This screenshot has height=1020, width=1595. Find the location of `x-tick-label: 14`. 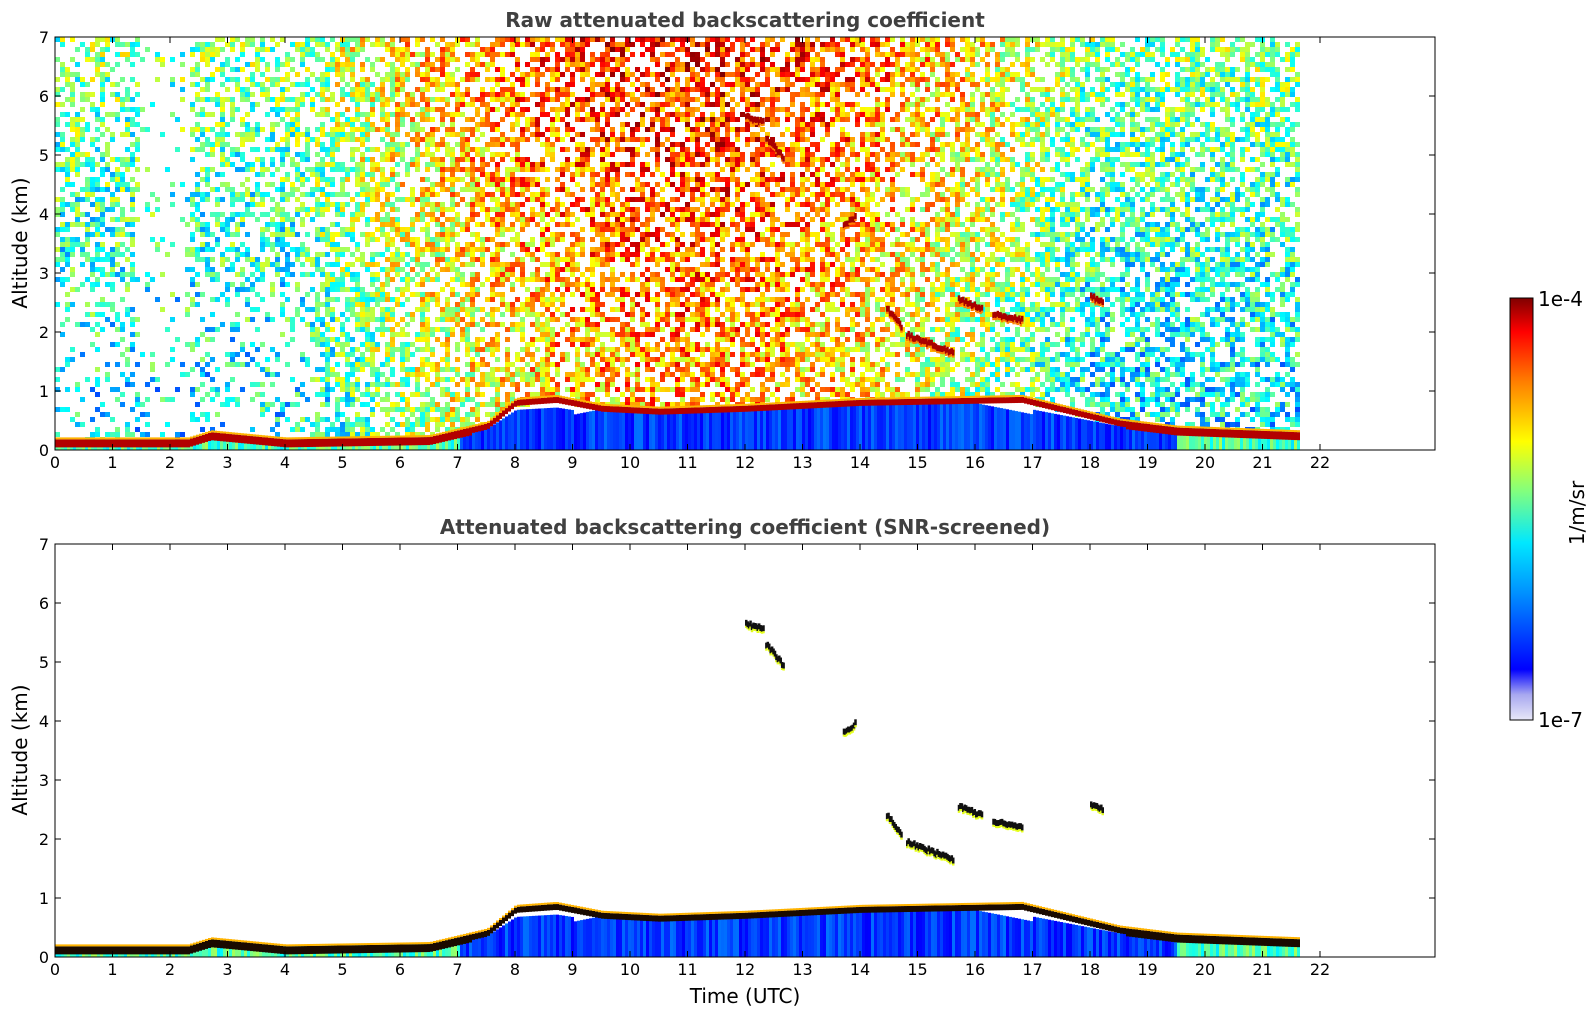

x-tick-label: 14 is located at coordinates (860, 462).